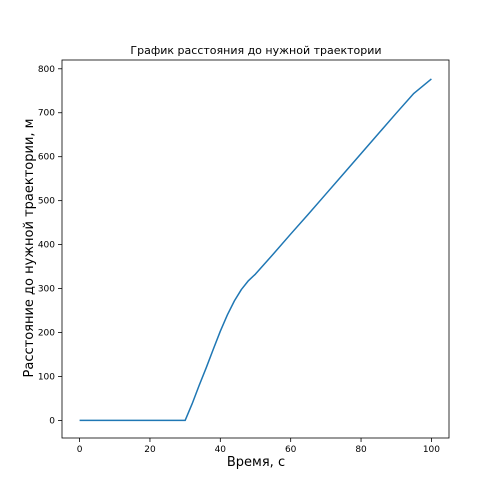 The height and width of the screenshot is (500, 500). What do you see at coordinates (52, 421) in the screenshot?
I see `y-tick-label: 0` at bounding box center [52, 421].